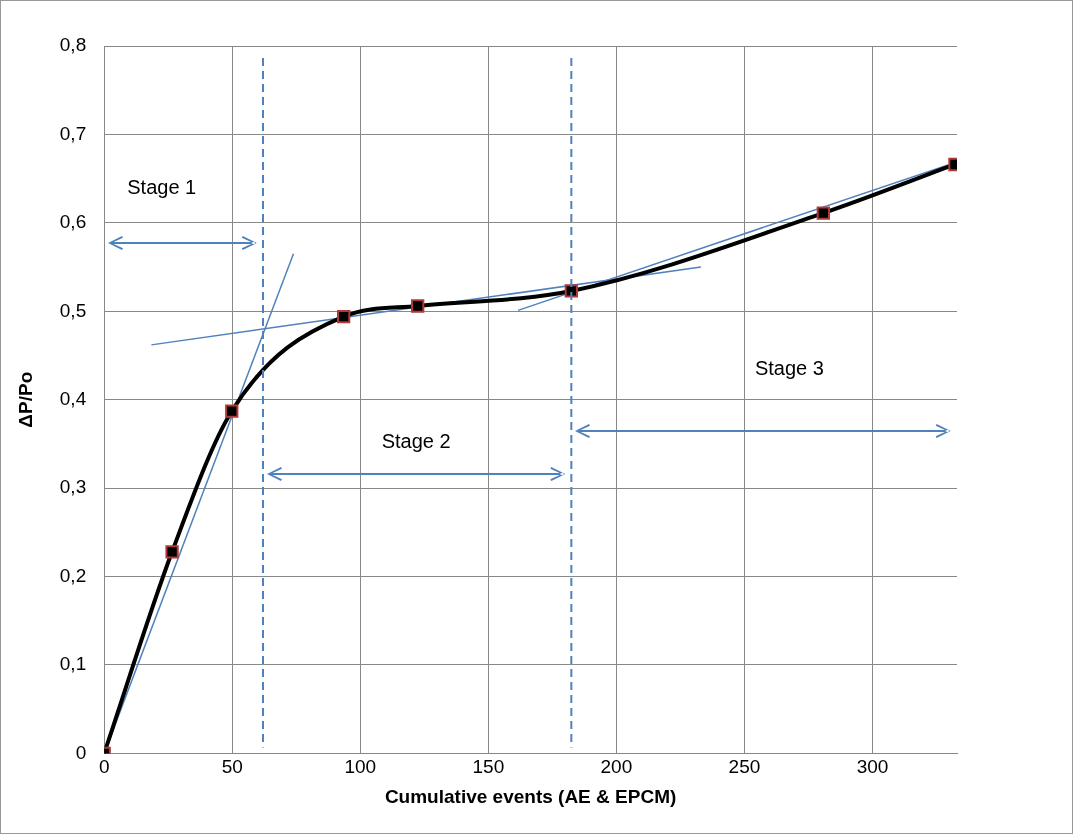 This screenshot has height=834, width=1073. What do you see at coordinates (73, 487) in the screenshot?
I see `y-tick-label: 0,3` at bounding box center [73, 487].